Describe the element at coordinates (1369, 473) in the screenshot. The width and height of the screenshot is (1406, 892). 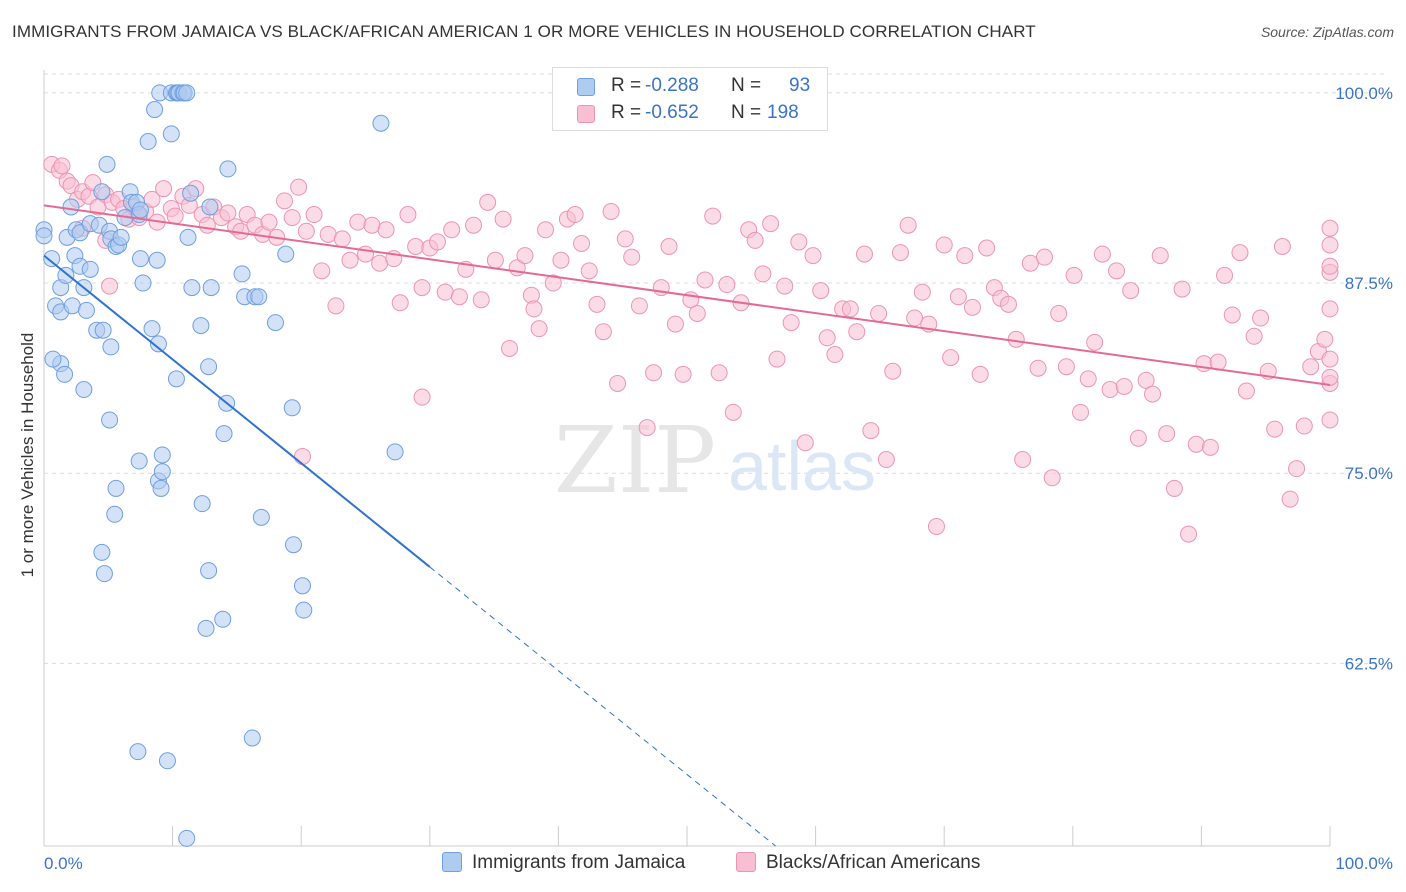
I see `y-tick-label: 75.0%` at that location.